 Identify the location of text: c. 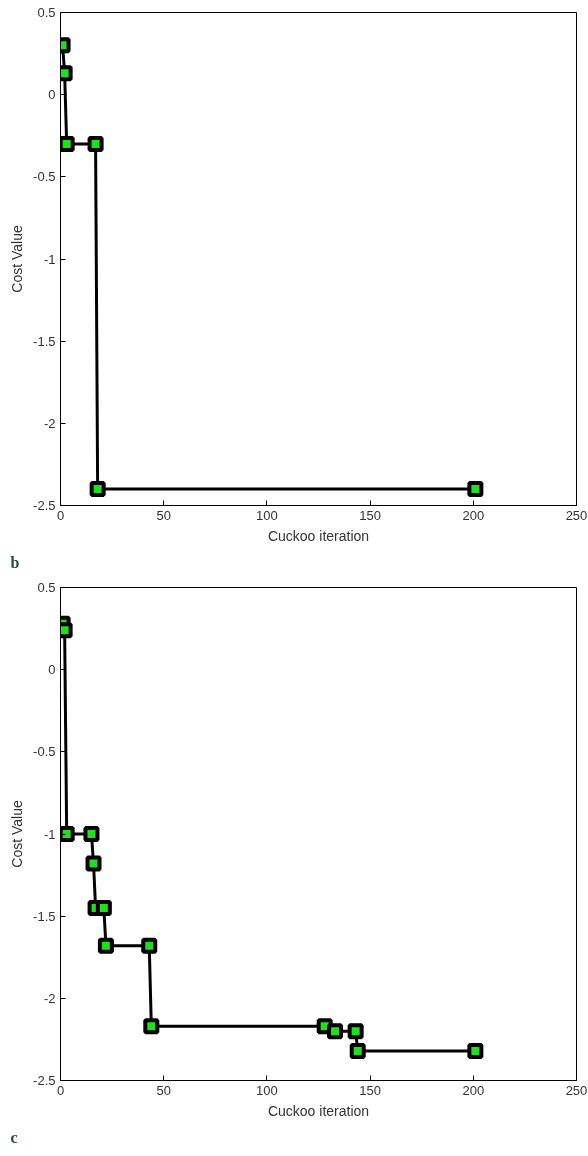
(14, 1137).